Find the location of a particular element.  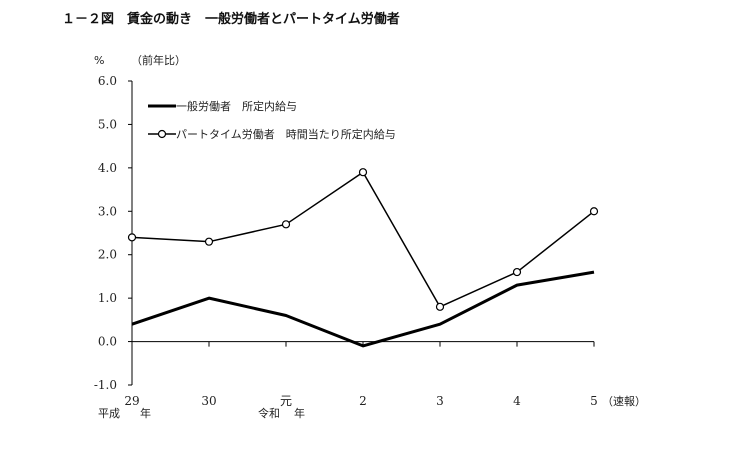

era-reiwa-suffix: 年 is located at coordinates (299, 413).